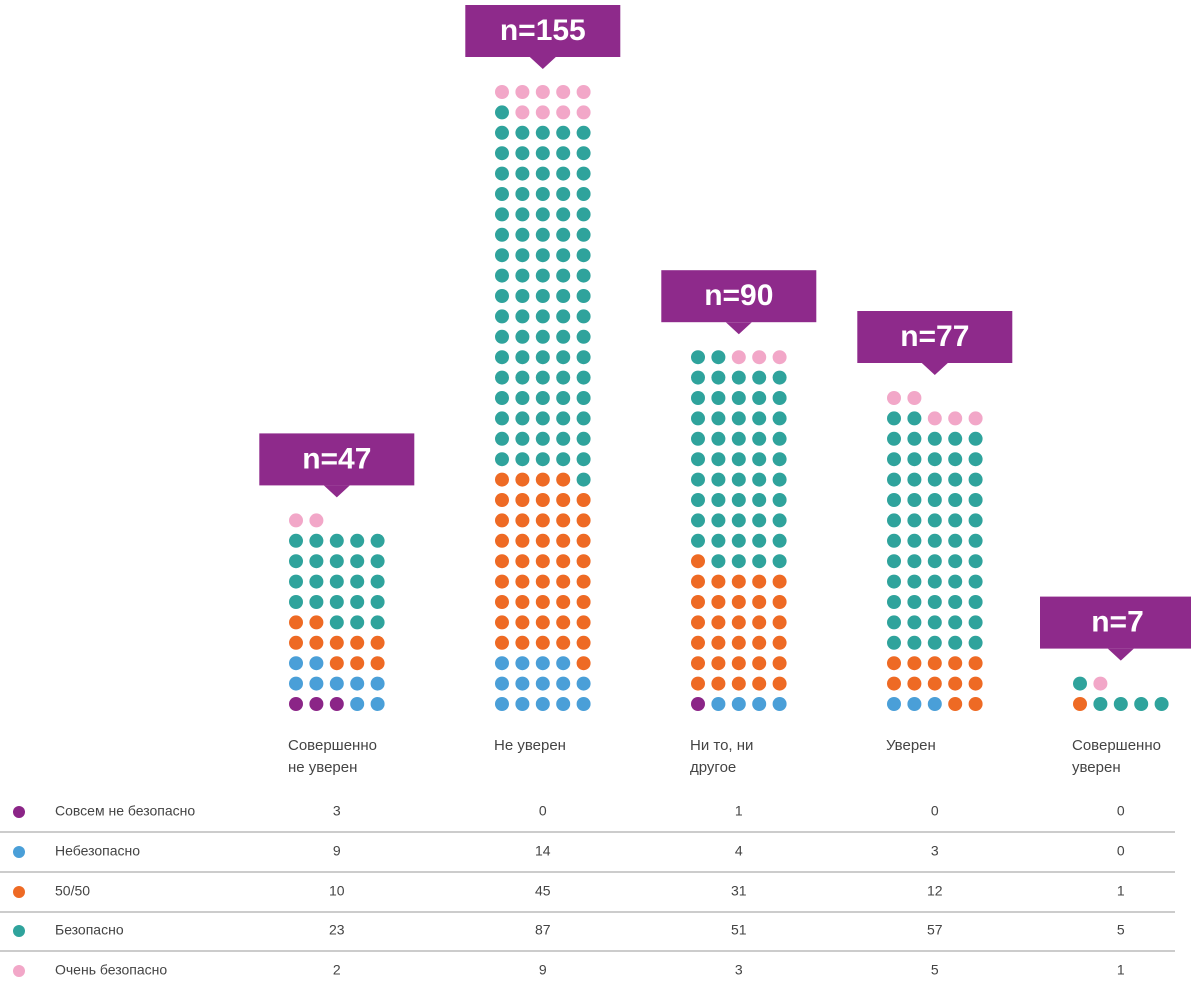 The image size is (1191, 994). What do you see at coordinates (1121, 930) in the screenshot?
I see `table-value: 5` at bounding box center [1121, 930].